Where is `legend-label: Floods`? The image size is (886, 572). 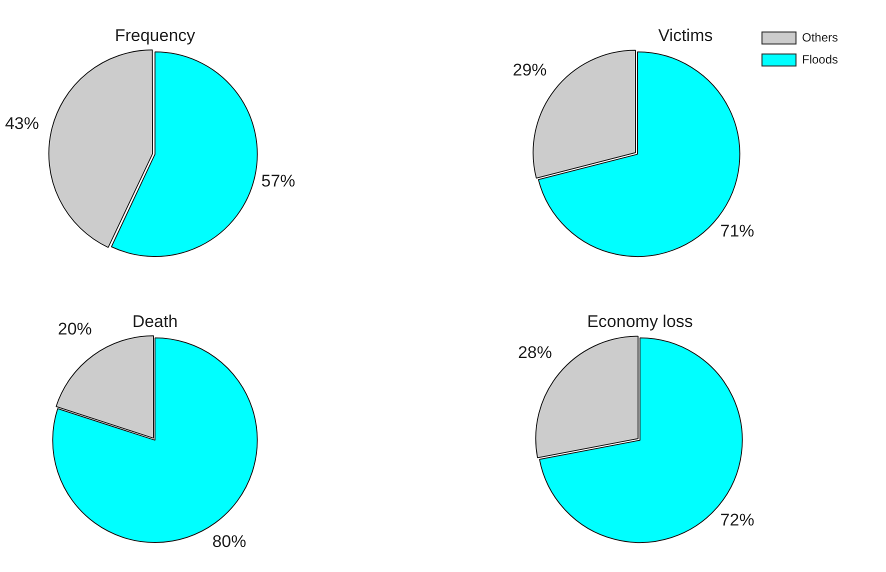 legend-label: Floods is located at coordinates (820, 59).